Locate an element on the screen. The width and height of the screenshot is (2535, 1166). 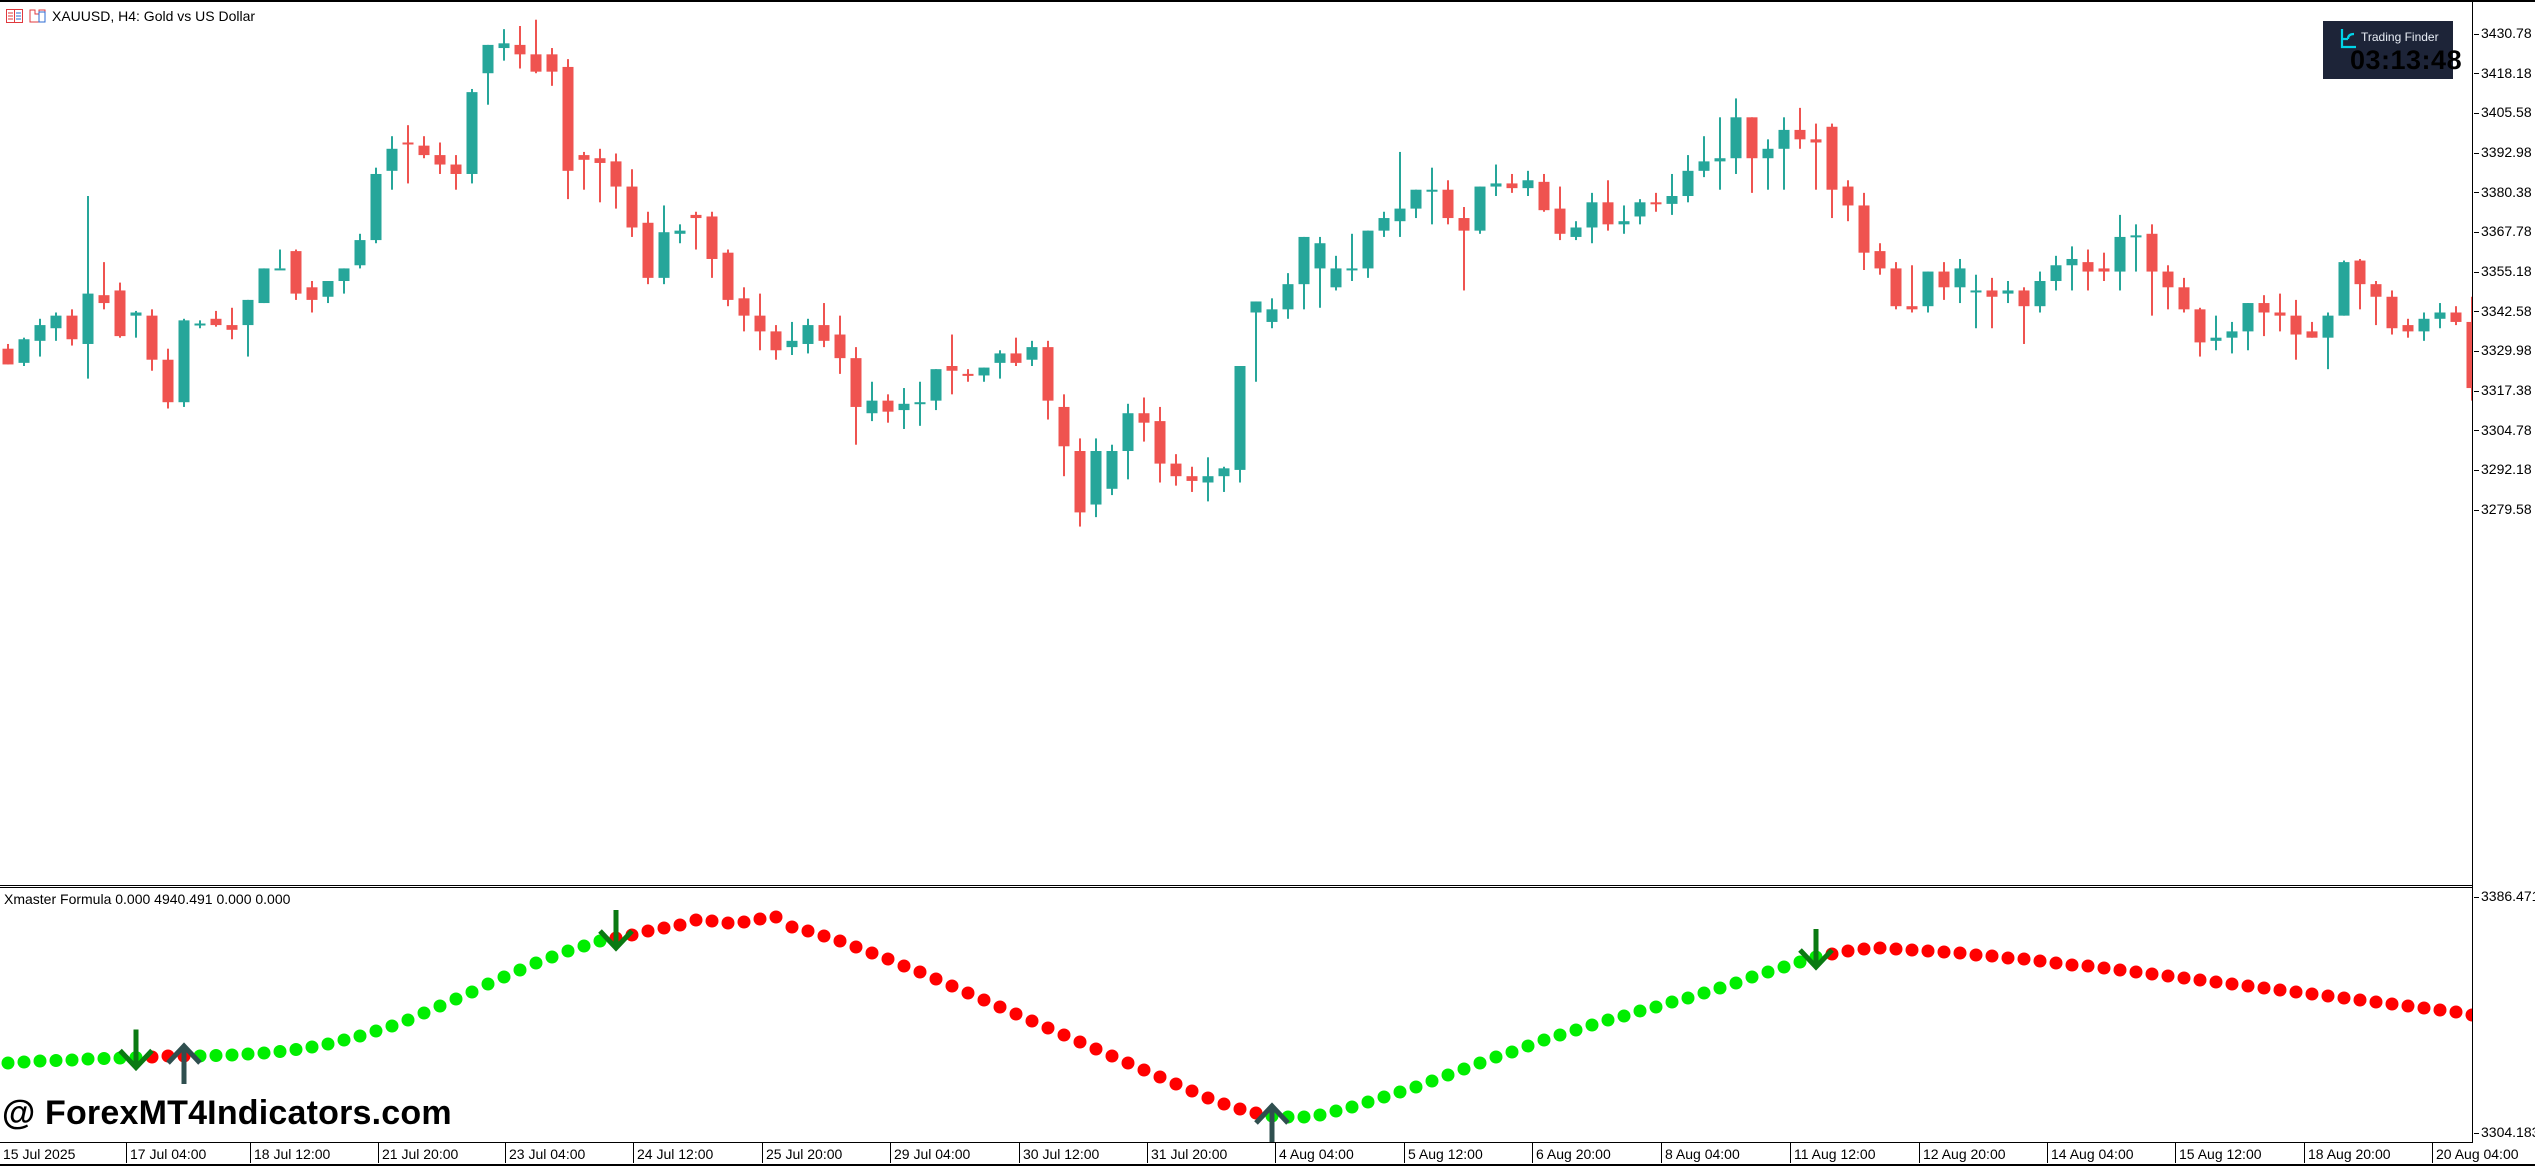
price-tick-label: 3367.78 is located at coordinates (2503, 231).